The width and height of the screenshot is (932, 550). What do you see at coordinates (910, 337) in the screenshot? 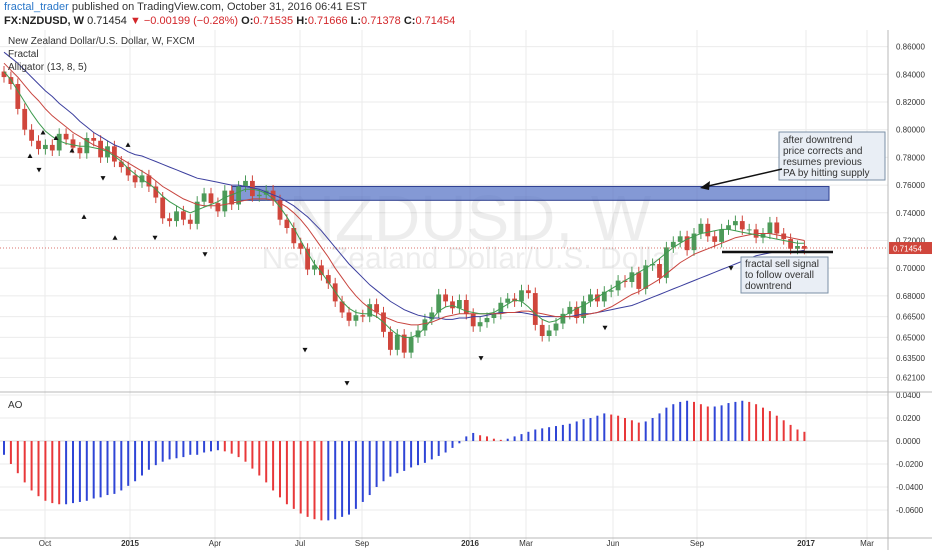
I see `y-tick-label: 0.65000` at bounding box center [910, 337].